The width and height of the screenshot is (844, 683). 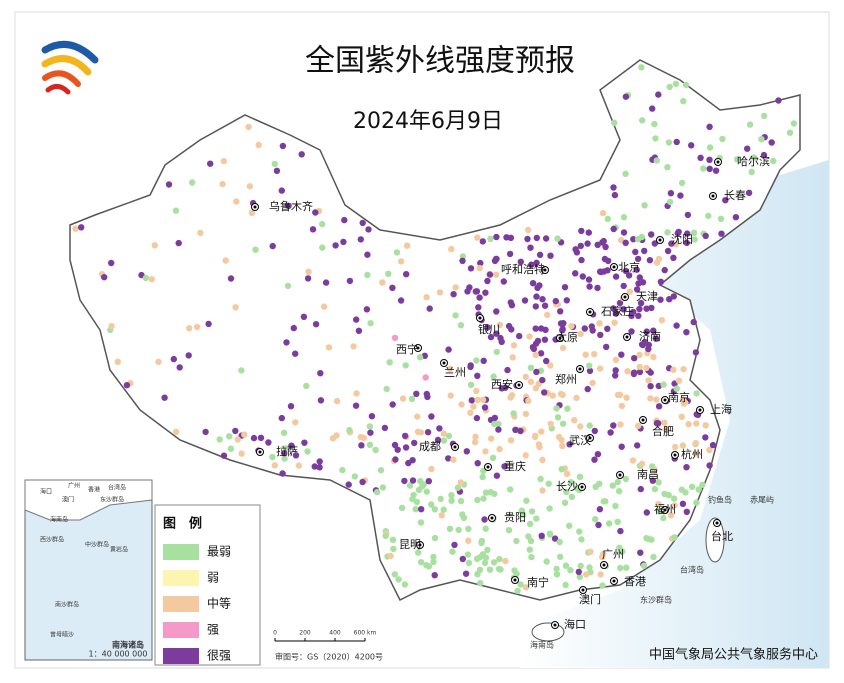 I want to click on city-label: 合肥, so click(x=663, y=431).